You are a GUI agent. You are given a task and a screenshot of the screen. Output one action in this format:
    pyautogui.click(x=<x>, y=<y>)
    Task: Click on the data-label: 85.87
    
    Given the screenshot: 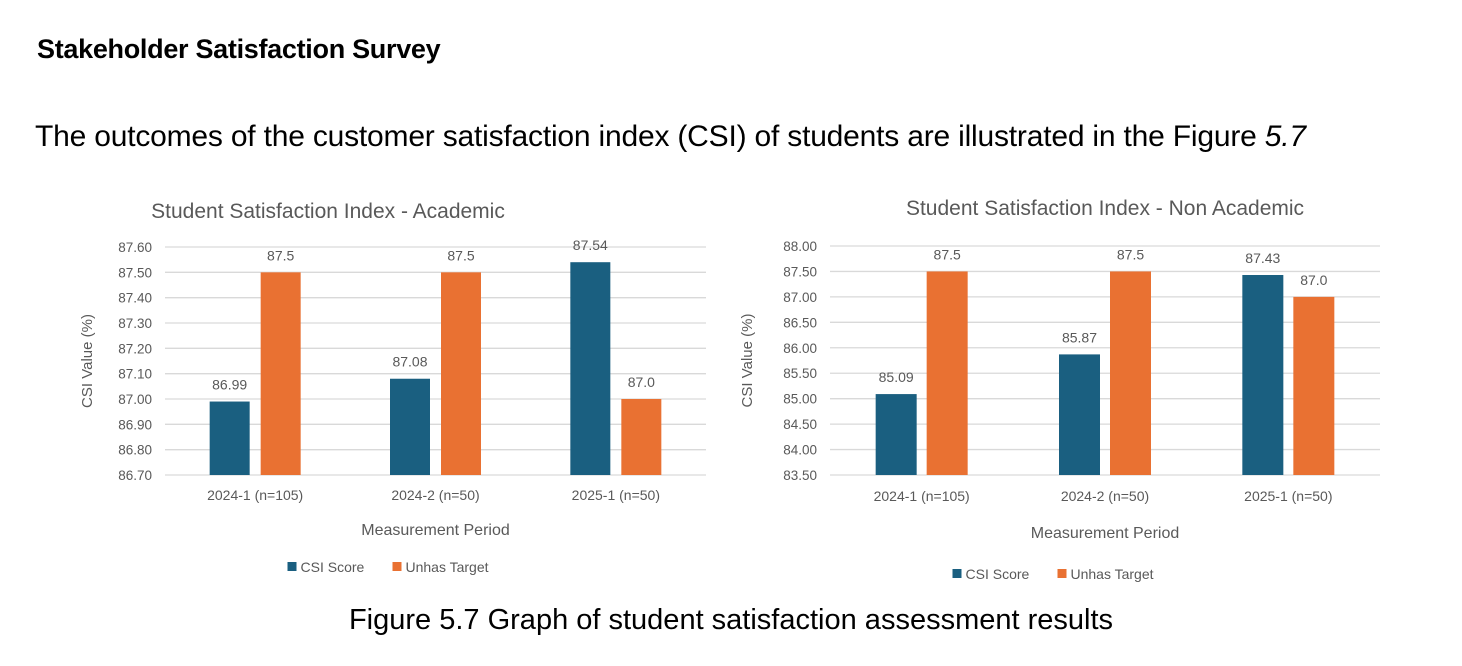 What is the action you would take?
    pyautogui.click(x=1079, y=337)
    